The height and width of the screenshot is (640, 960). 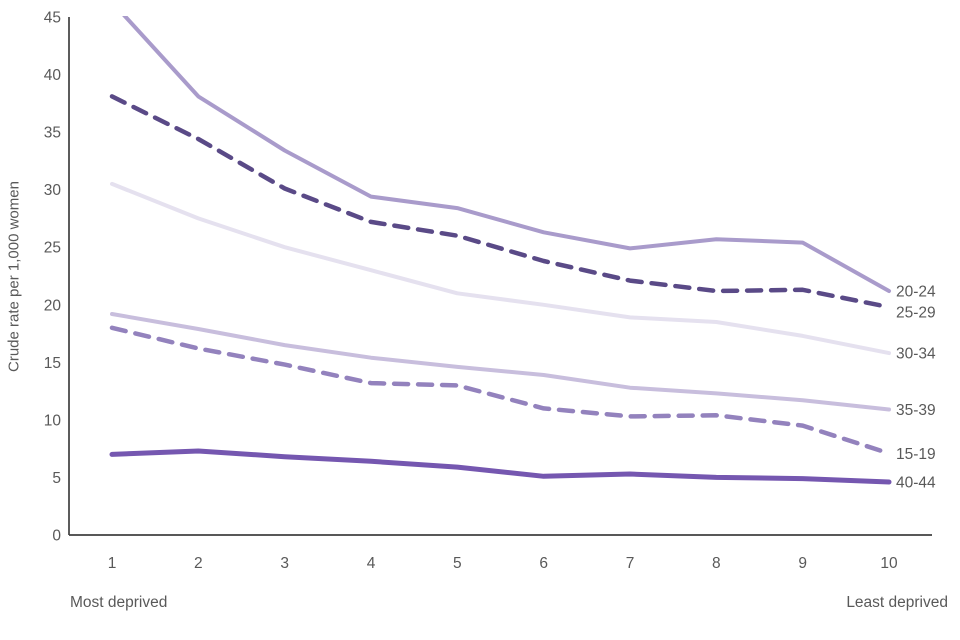 What do you see at coordinates (916, 483) in the screenshot?
I see `legend-label-40-44: 40-44` at bounding box center [916, 483].